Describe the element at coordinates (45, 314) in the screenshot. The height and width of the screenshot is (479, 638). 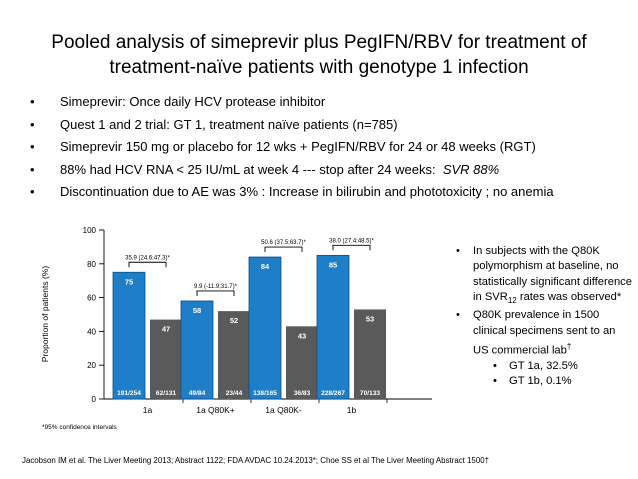
I see `y-axis-label: Proportion of patients (%)` at that location.